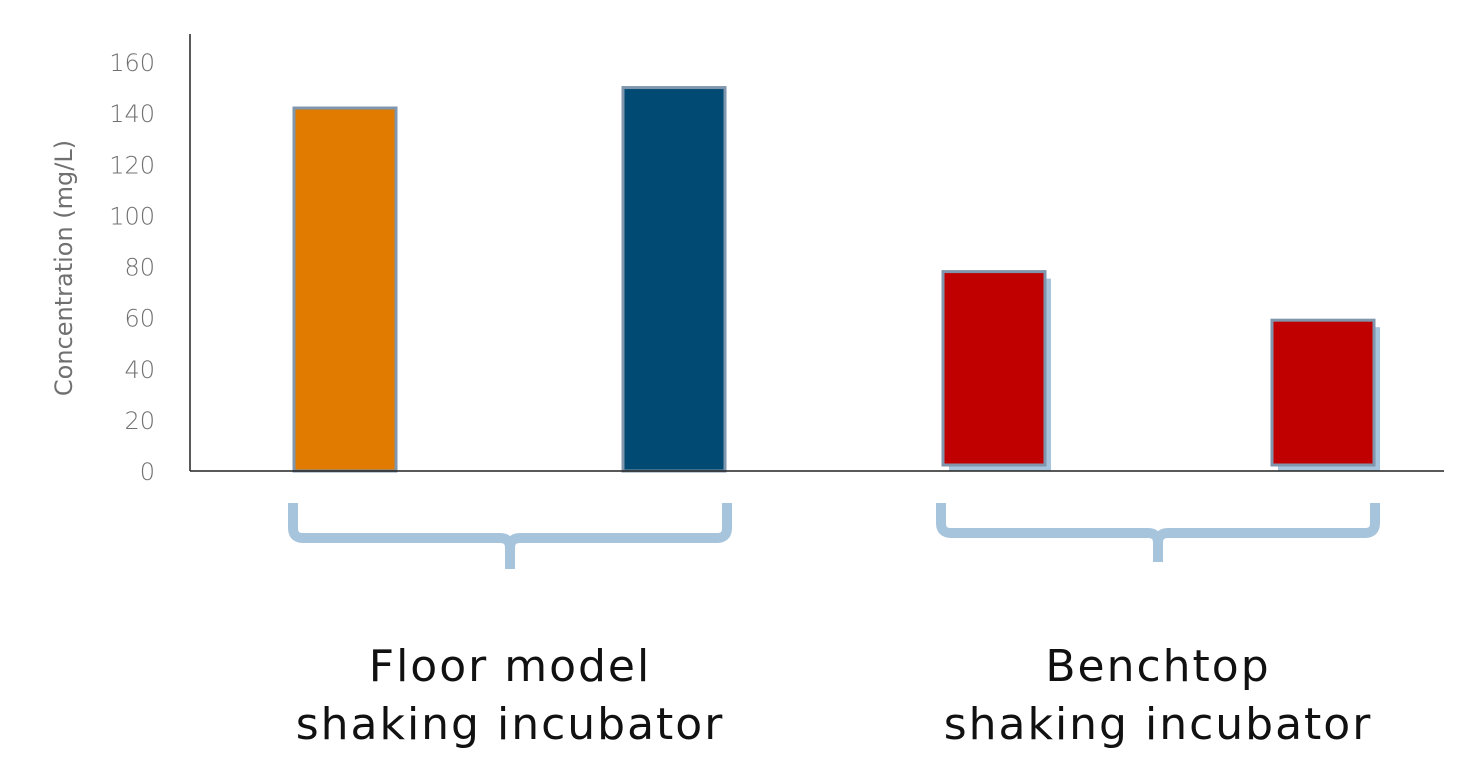 The height and width of the screenshot is (759, 1472). What do you see at coordinates (510, 536) in the screenshot?
I see `group-brace-left` at bounding box center [510, 536].